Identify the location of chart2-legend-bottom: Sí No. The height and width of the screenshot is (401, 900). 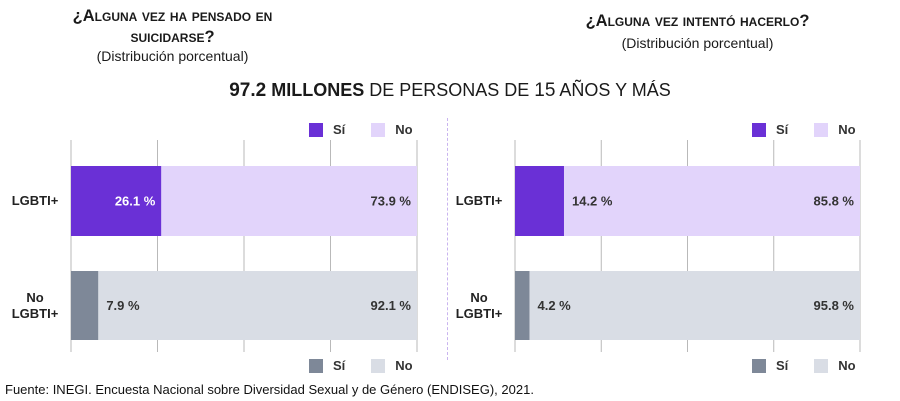
(804, 365).